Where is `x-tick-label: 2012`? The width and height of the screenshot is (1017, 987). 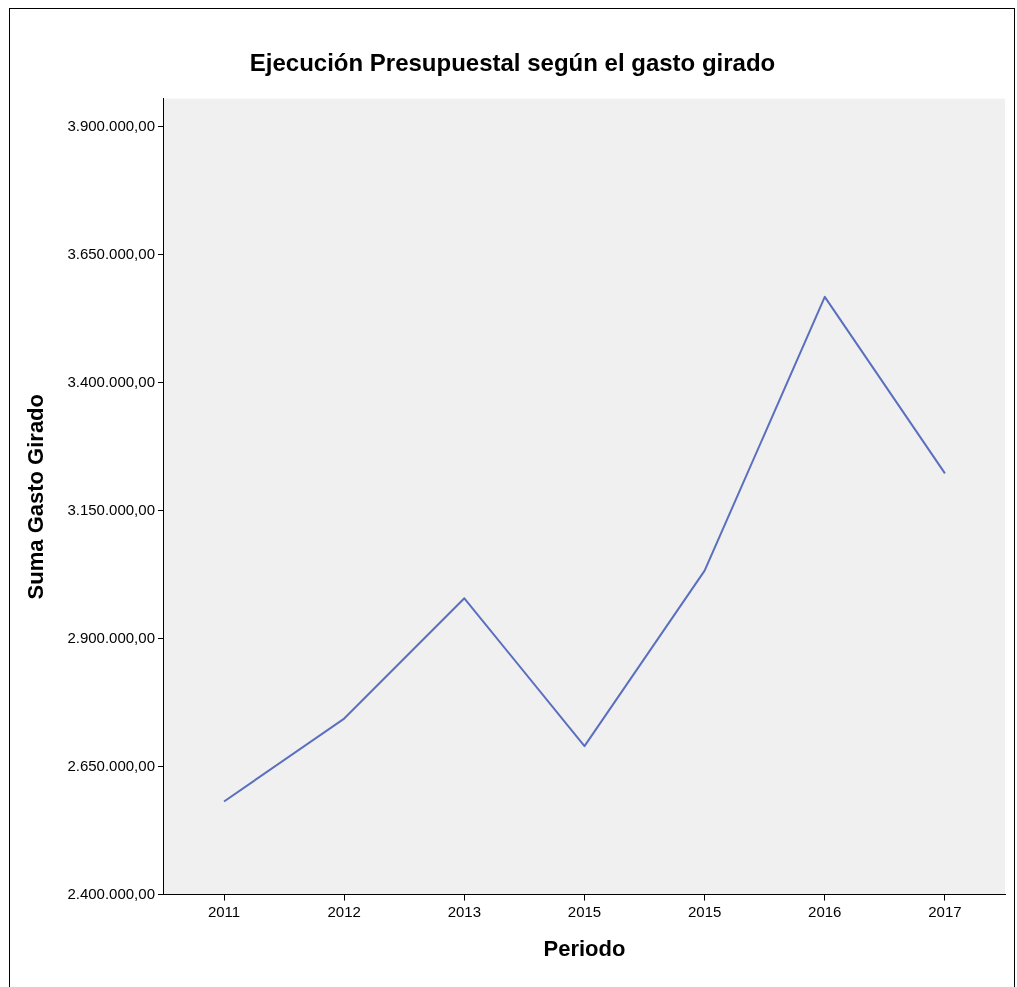
x-tick-label: 2012 is located at coordinates (344, 911).